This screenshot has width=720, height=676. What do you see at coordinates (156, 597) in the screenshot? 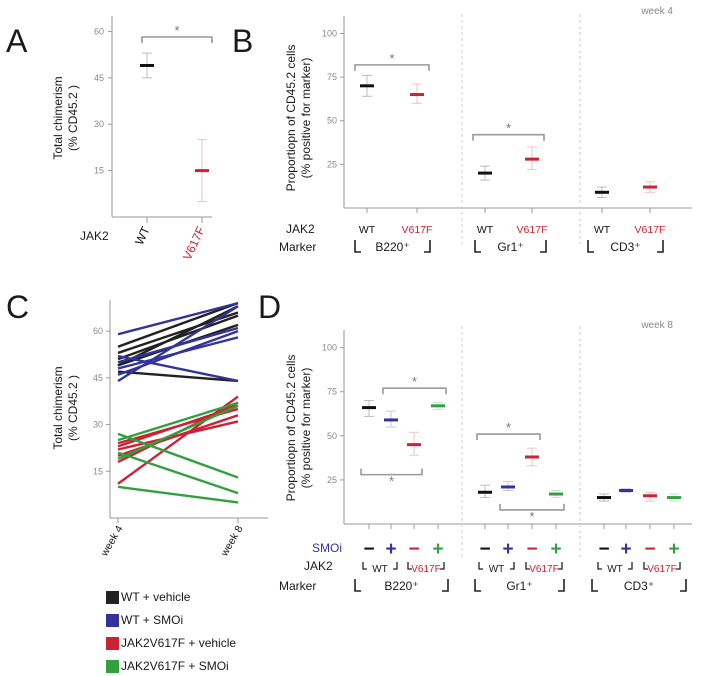
I see `legend-label: WT + vehicle` at bounding box center [156, 597].